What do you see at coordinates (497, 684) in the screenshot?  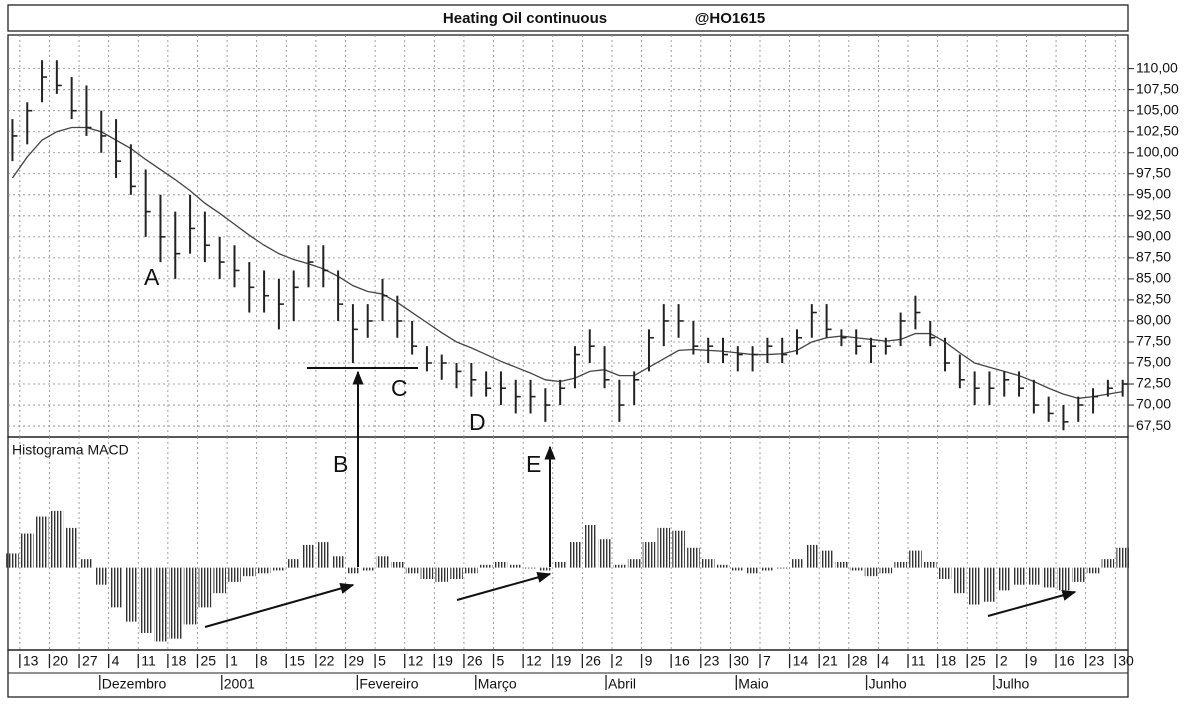 I see `month-label: Março` at bounding box center [497, 684].